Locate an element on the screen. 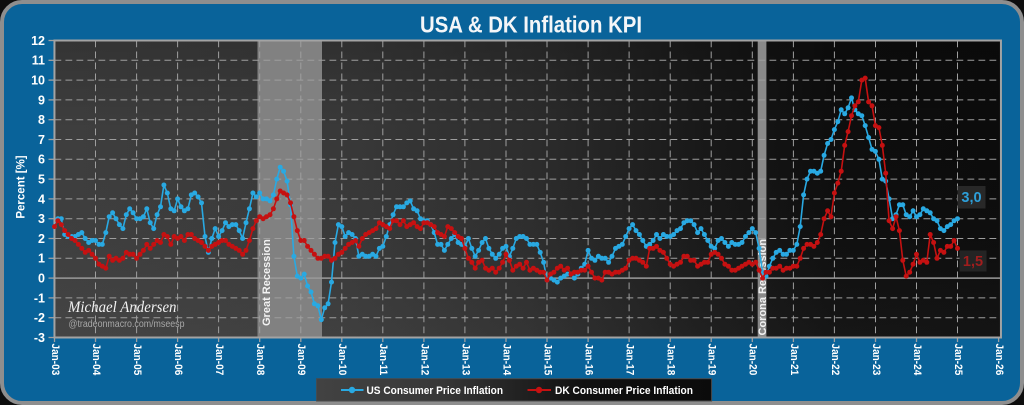 The image size is (1024, 405). svg-text: Jan-18 is located at coordinates (671, 360).